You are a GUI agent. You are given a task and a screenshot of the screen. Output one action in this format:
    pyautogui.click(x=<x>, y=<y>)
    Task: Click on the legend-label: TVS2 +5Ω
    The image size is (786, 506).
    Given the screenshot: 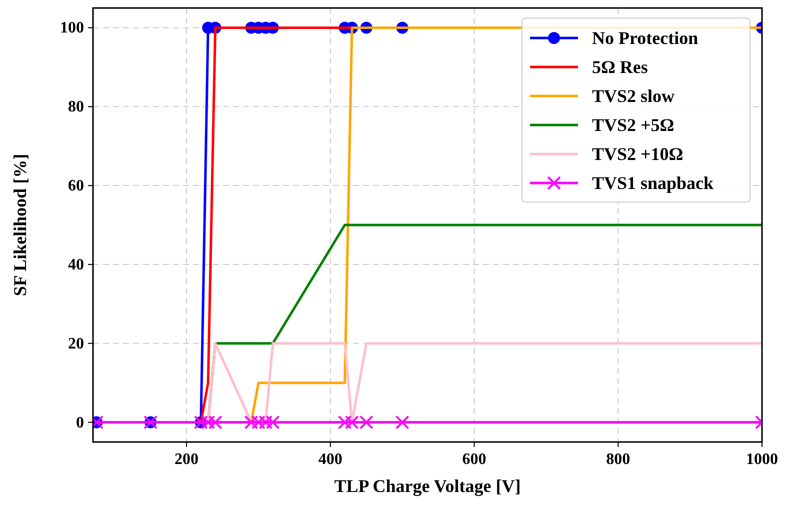 What is the action you would take?
    pyautogui.click(x=633, y=125)
    